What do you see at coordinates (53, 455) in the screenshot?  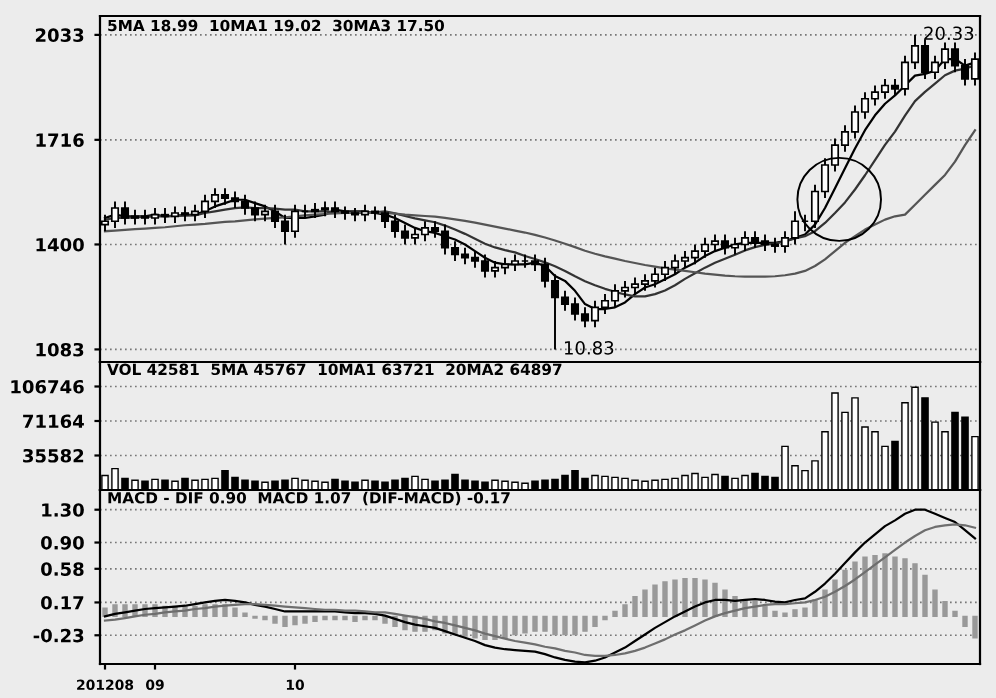 I see `y-tick-label: 35582` at bounding box center [53, 455].